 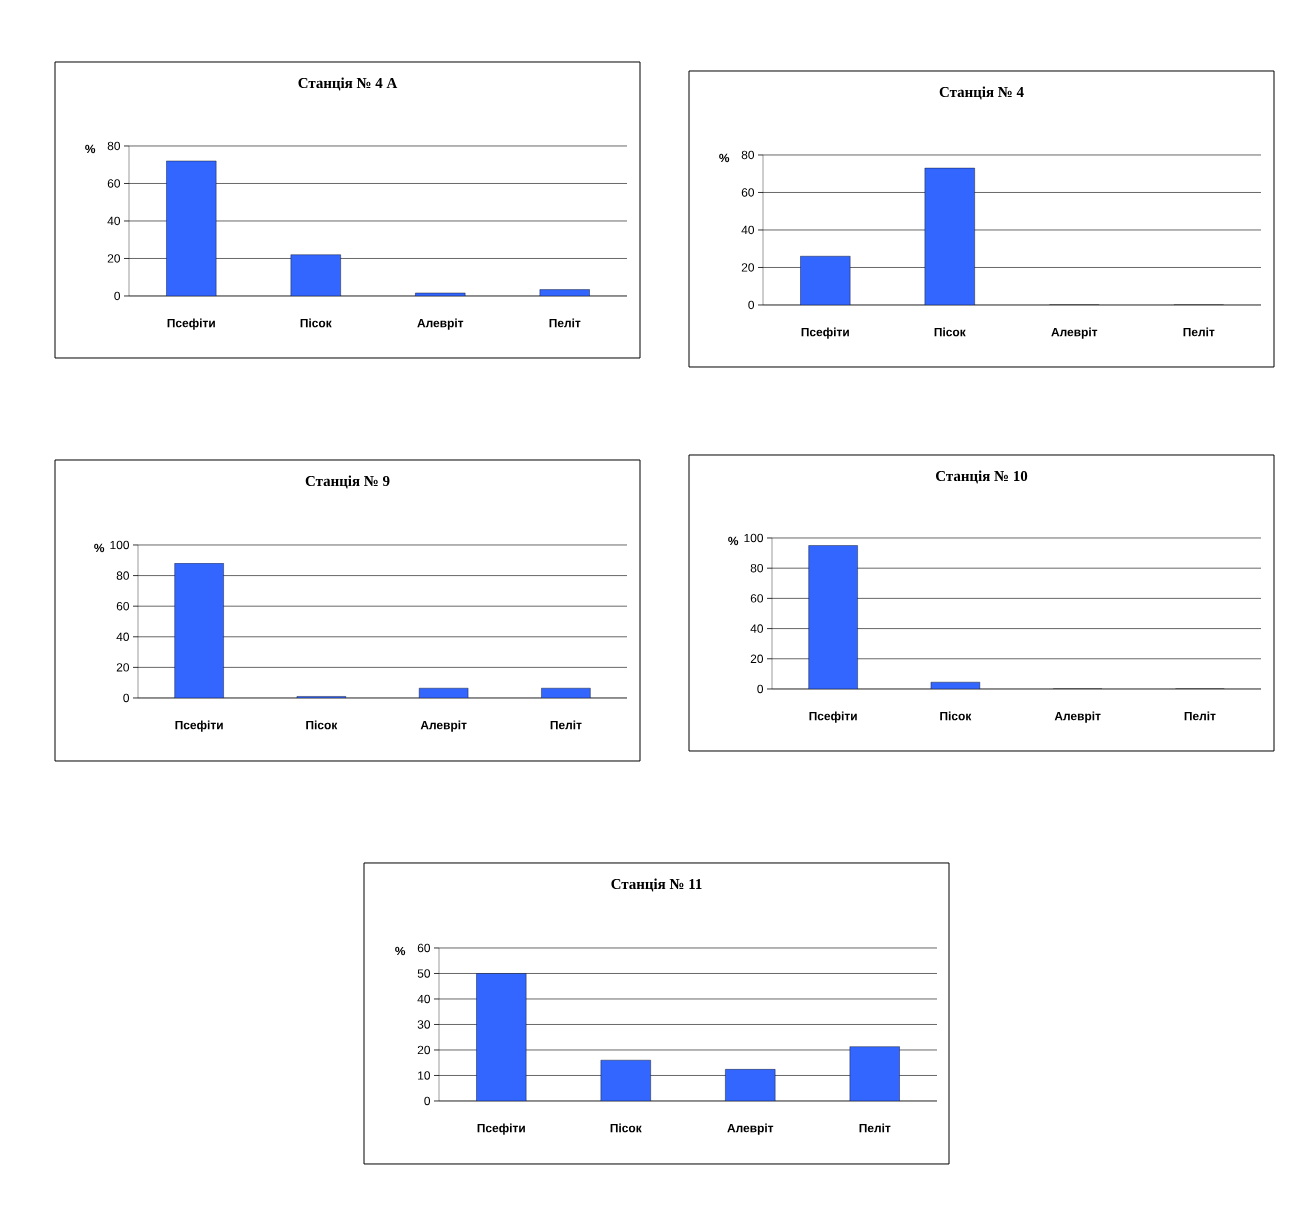 What do you see at coordinates (348, 84) in the screenshot?
I see `chart-title: Станція № 4 А` at bounding box center [348, 84].